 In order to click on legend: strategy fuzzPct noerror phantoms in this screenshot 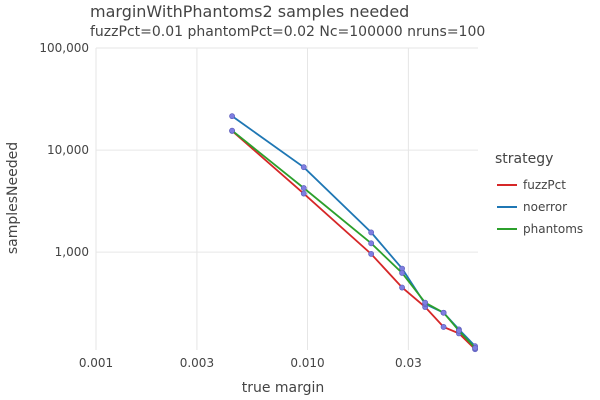, I will do `click(539, 193)`.